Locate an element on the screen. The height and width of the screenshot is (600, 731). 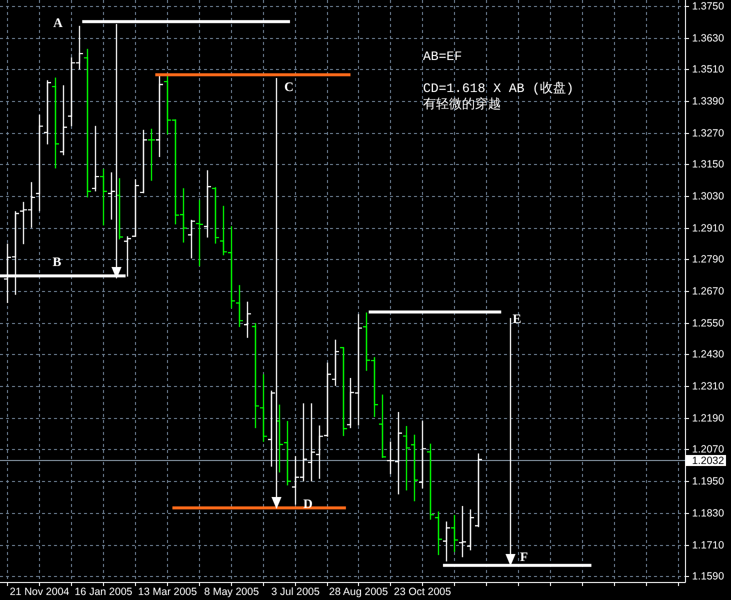
ref-label: 1.2032 is located at coordinates (706, 461).